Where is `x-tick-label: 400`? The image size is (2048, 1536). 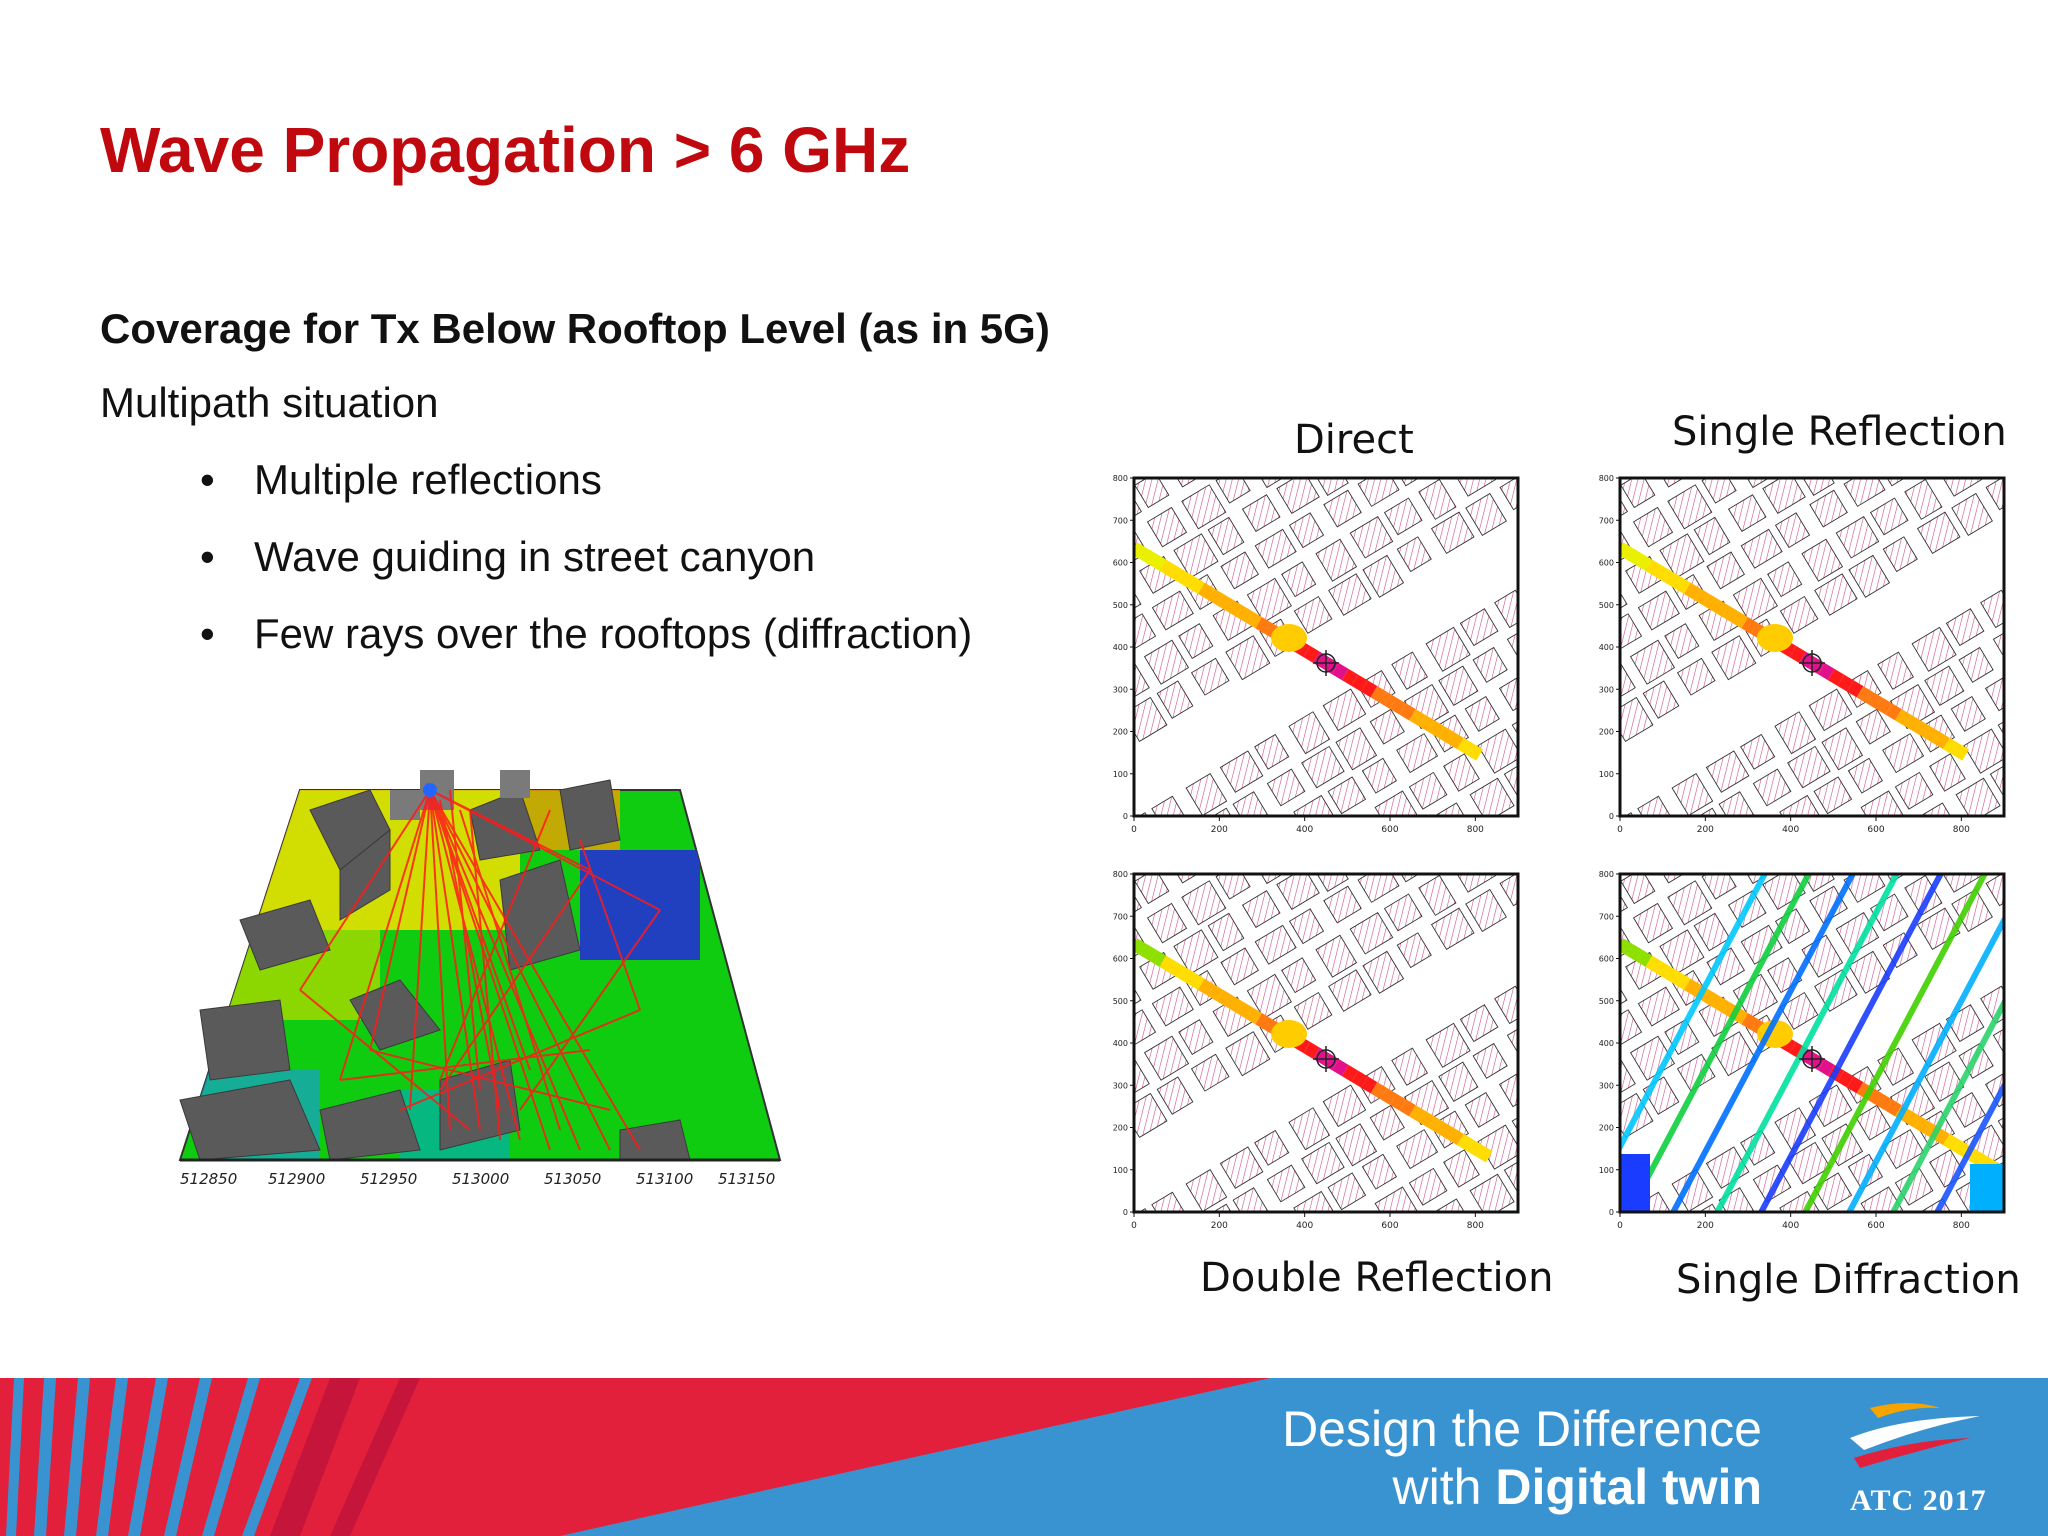
x-tick-label: 400 is located at coordinates (1790, 1224).